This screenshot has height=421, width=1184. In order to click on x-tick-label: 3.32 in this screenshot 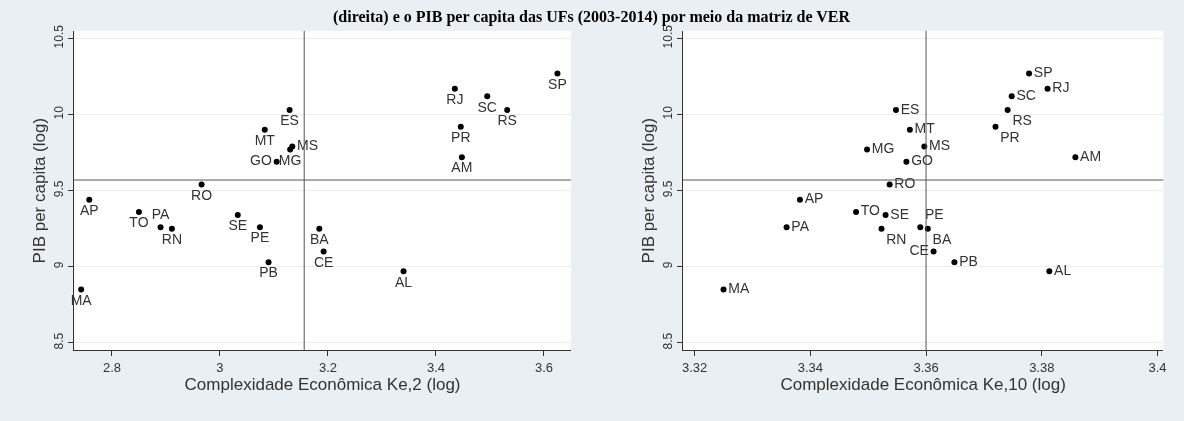, I will do `click(694, 368)`.